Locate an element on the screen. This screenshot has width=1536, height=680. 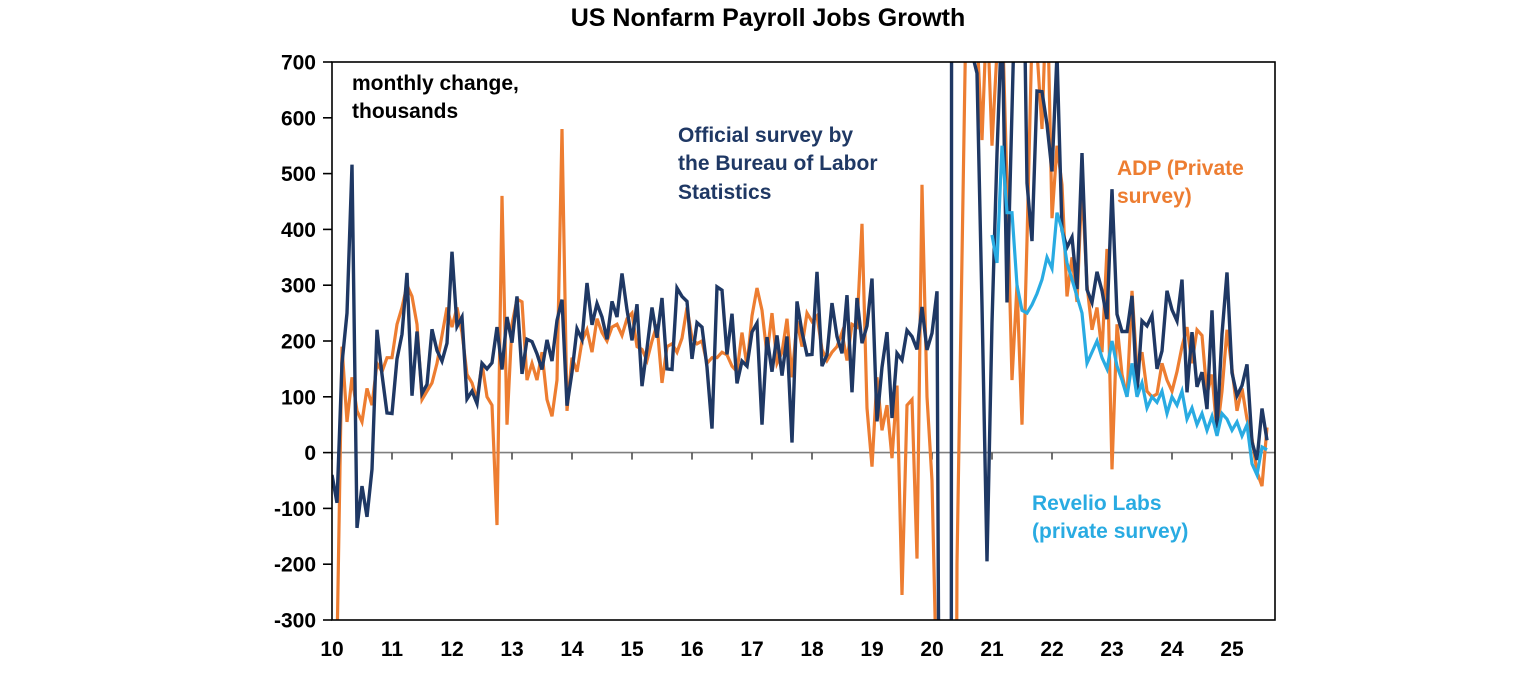
y-axis-label: 0 is located at coordinates (310, 453).